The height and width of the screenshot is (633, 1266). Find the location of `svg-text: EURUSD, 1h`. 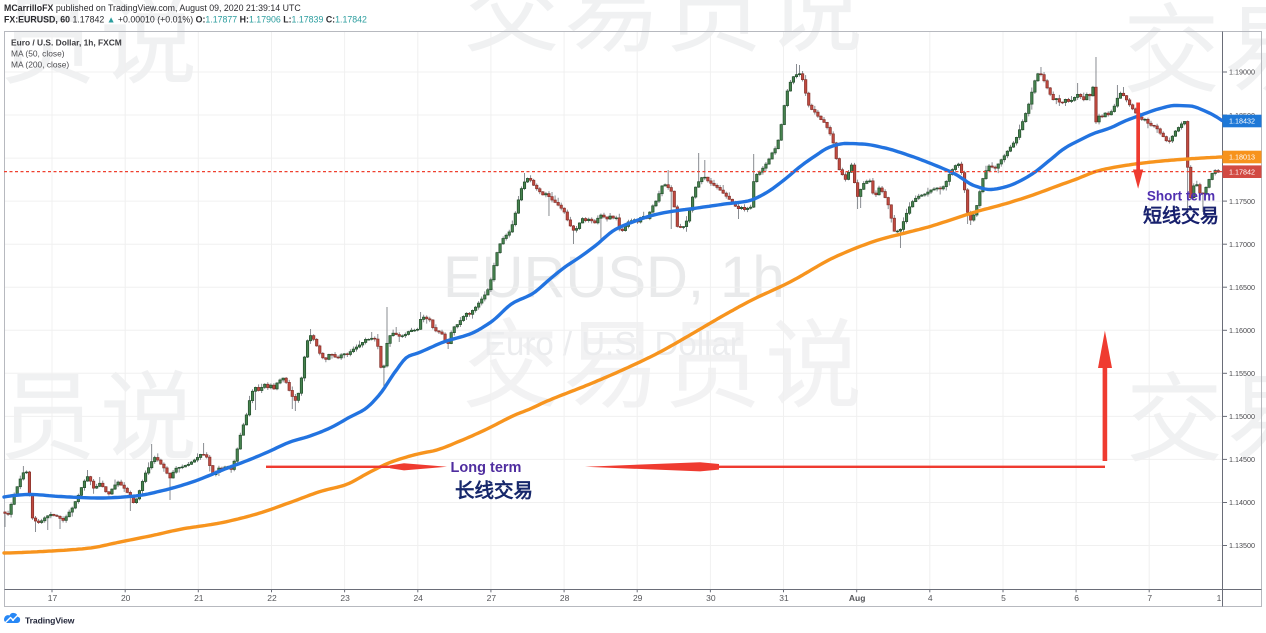

svg-text: EURUSD, 1h is located at coordinates (614, 277).